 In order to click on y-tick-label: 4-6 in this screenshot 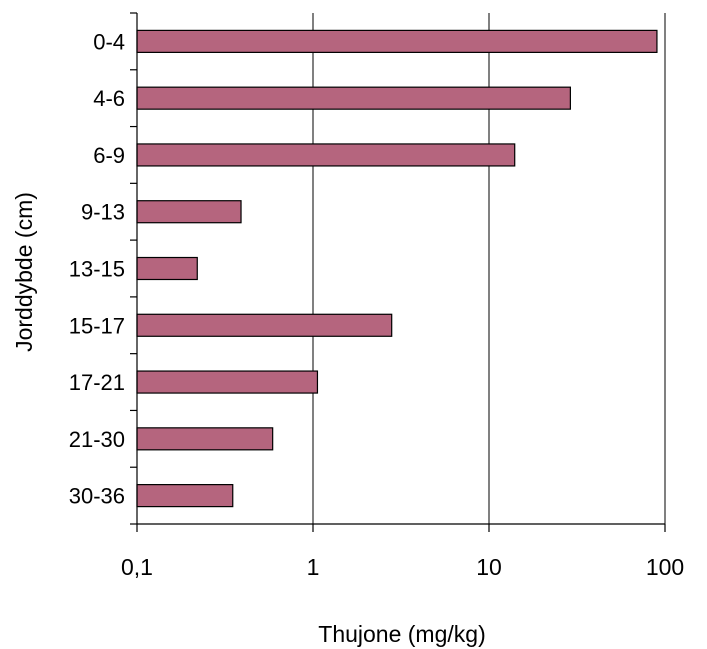, I will do `click(109, 98)`.